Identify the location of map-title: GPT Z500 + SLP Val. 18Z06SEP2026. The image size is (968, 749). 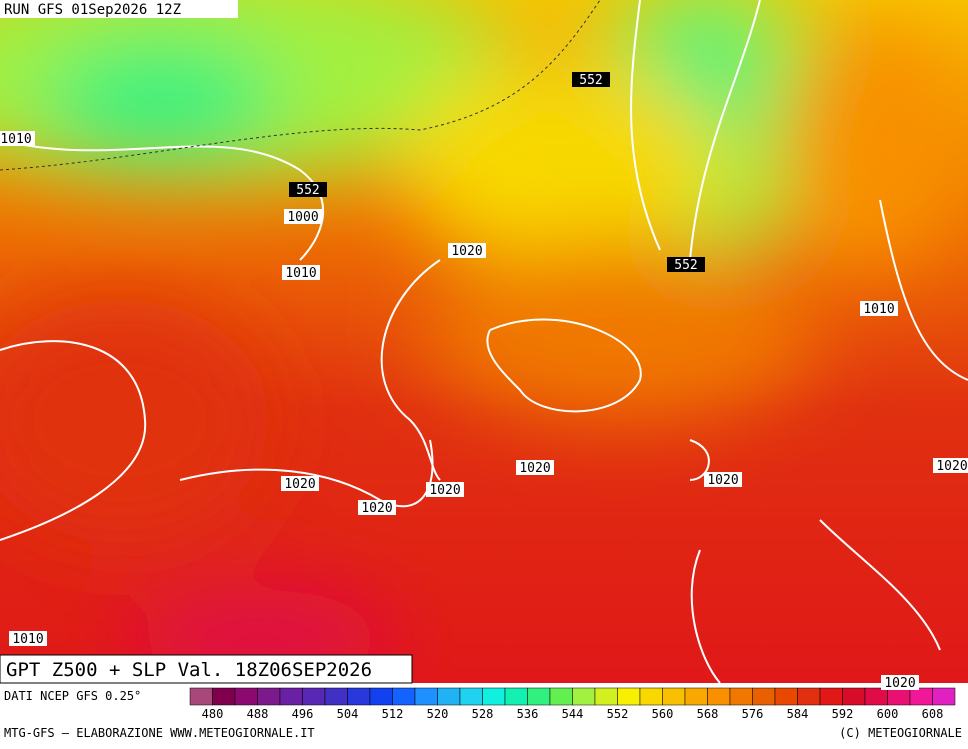
(189, 670).